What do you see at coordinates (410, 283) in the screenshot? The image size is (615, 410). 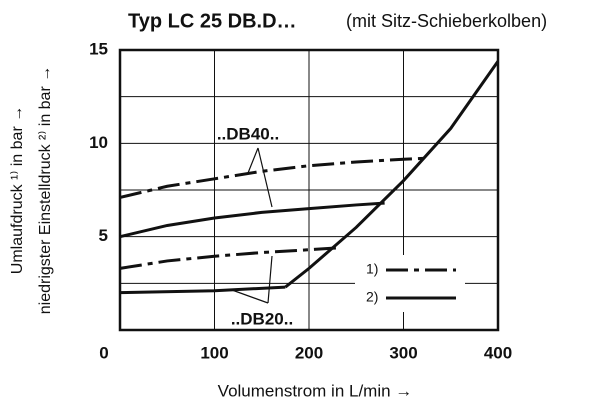 I see `legend-box` at bounding box center [410, 283].